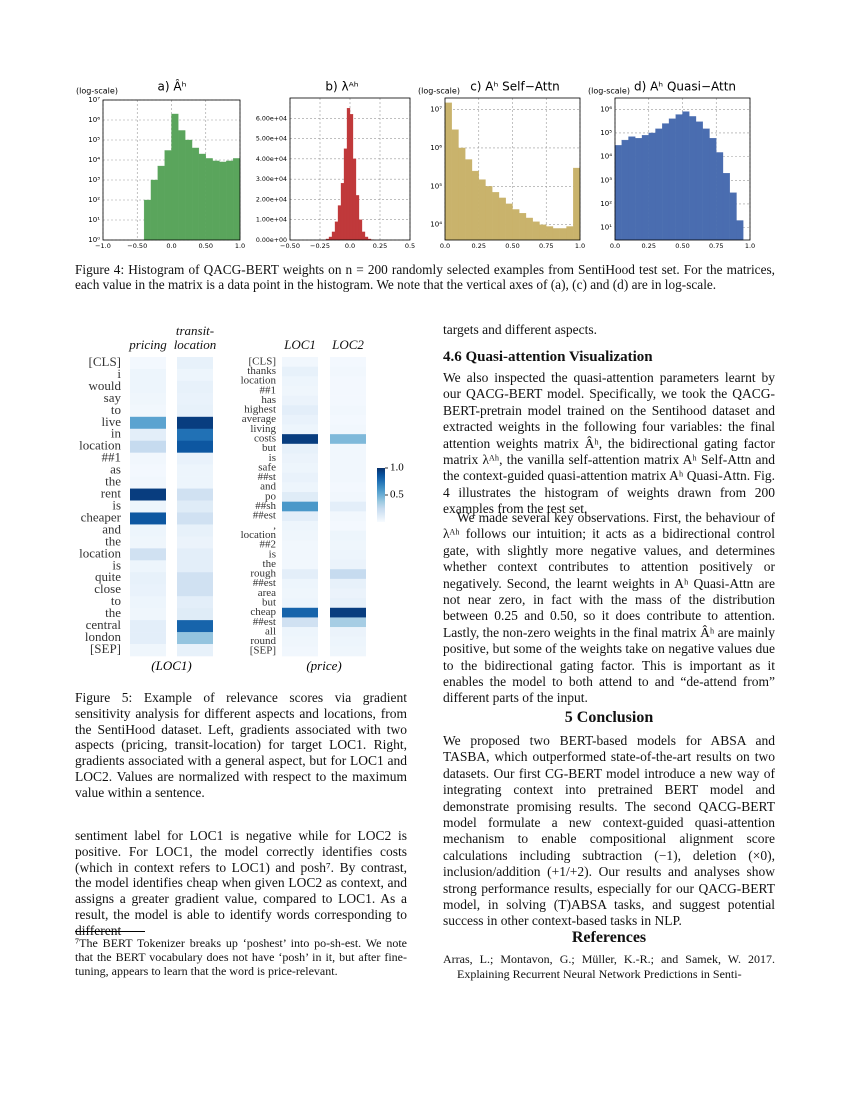 This screenshot has height=1100, width=850. I want to click on plot-frame, so click(512, 169).